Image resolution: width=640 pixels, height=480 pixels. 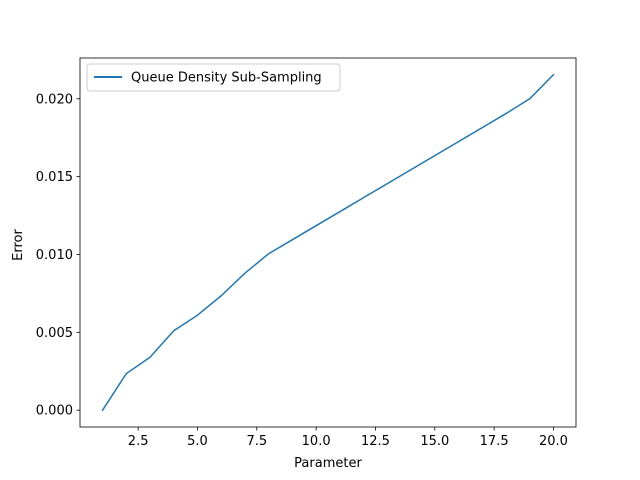 What do you see at coordinates (54, 333) in the screenshot?
I see `y-tick-label: 0.005` at bounding box center [54, 333].